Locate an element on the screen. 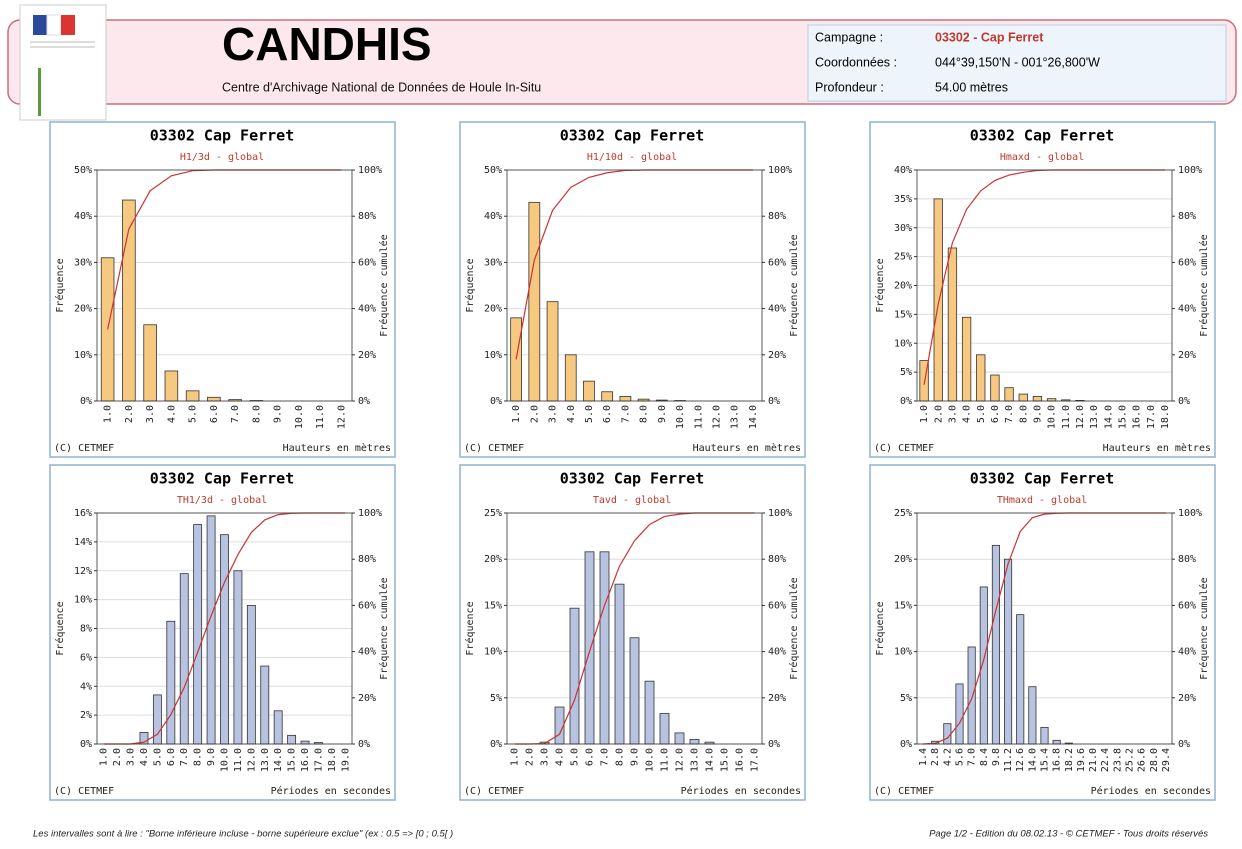 This screenshot has height=849, width=1242. x-tick-label: 12.6 is located at coordinates (1020, 760).